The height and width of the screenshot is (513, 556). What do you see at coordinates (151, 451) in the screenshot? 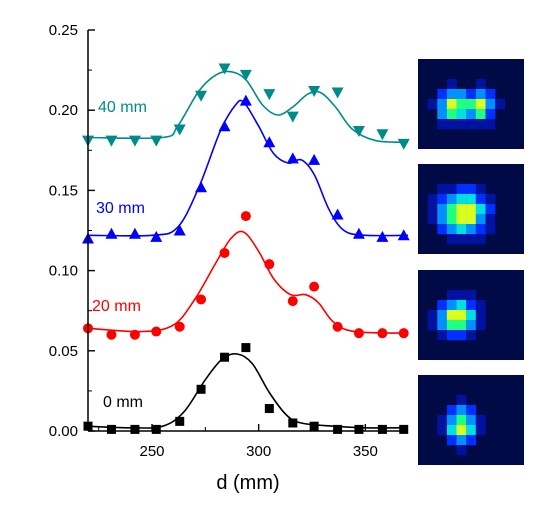
I see `x-tick-label: 250` at bounding box center [151, 451].